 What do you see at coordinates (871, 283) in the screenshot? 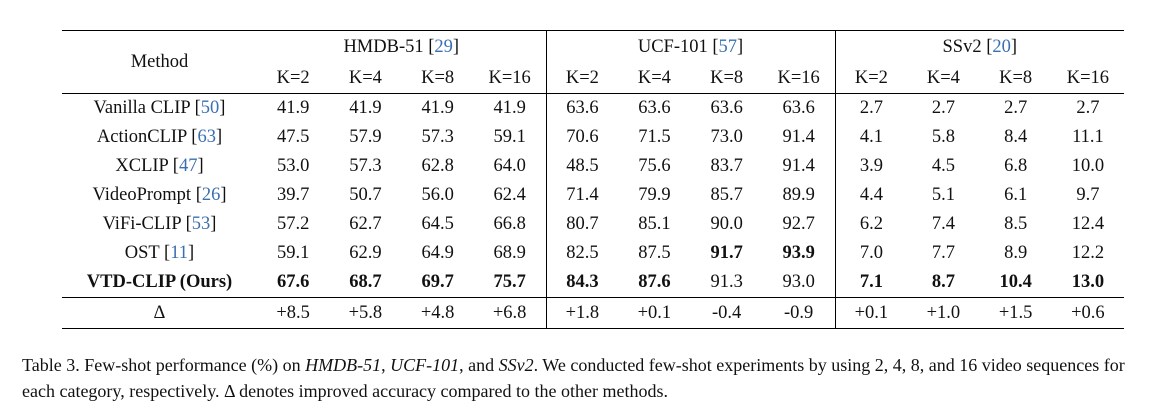
I see `table-cell: 7.1` at bounding box center [871, 283].